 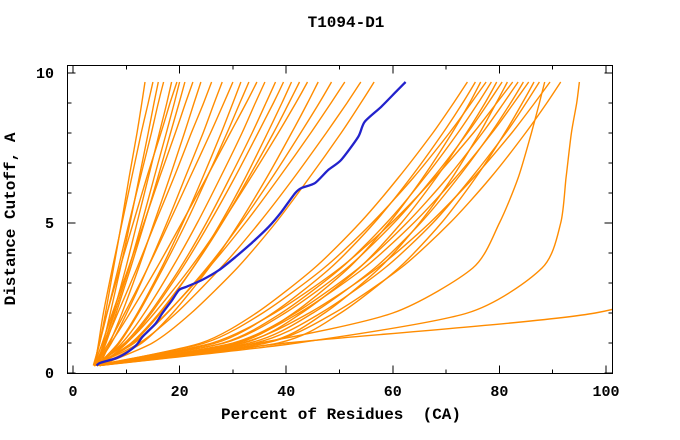 I want to click on x-axis-label: Percent of Residues (CA), so click(x=341, y=415).